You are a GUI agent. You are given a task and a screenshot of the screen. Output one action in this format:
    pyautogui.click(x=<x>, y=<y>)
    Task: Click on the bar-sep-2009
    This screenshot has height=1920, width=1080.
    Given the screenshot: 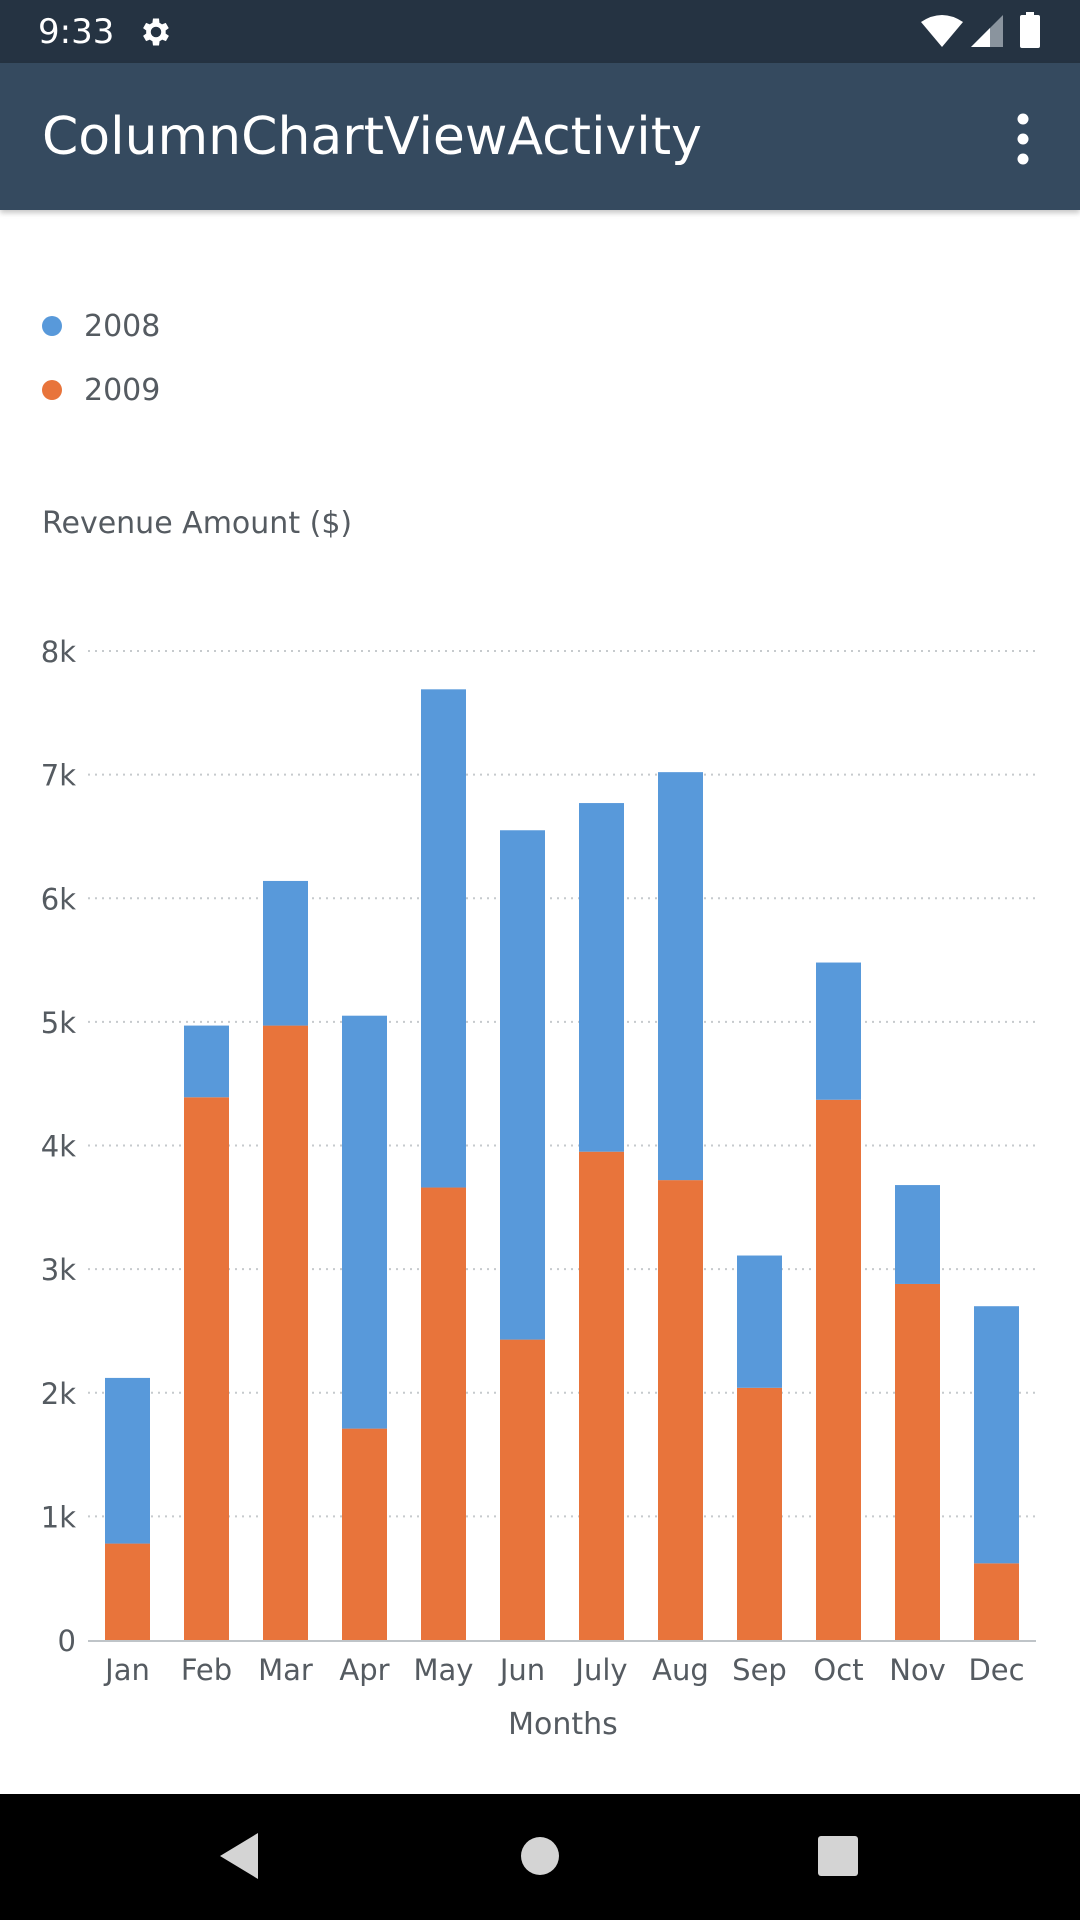 What is the action you would take?
    pyautogui.click(x=759, y=1513)
    